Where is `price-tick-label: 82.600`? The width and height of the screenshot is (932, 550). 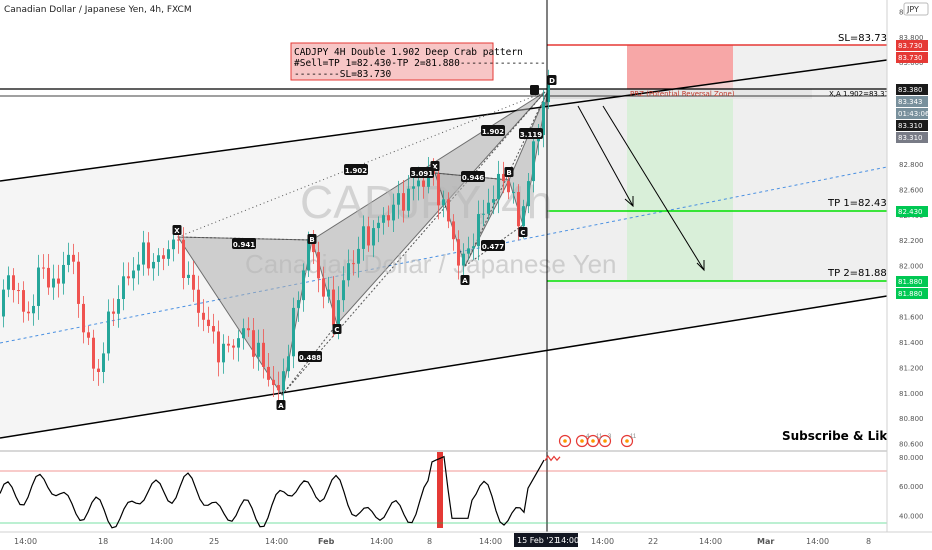 price-tick-label: 82.600 is located at coordinates (911, 190).